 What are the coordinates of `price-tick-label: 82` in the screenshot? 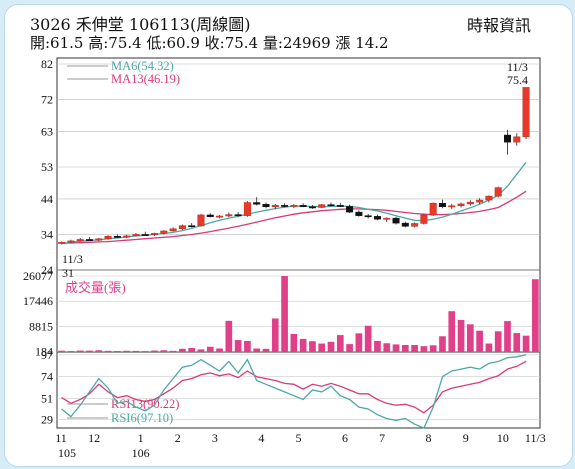 It's located at (47, 64).